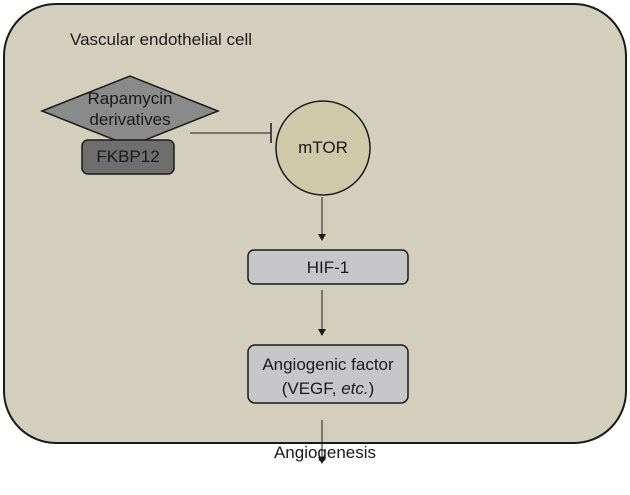  I want to click on fkbp12-box, so click(128, 157).